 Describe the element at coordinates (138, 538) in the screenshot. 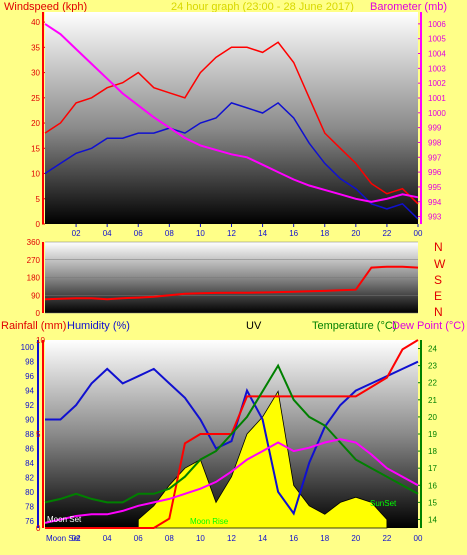

I see `temp-x-tick-2: 06` at that location.